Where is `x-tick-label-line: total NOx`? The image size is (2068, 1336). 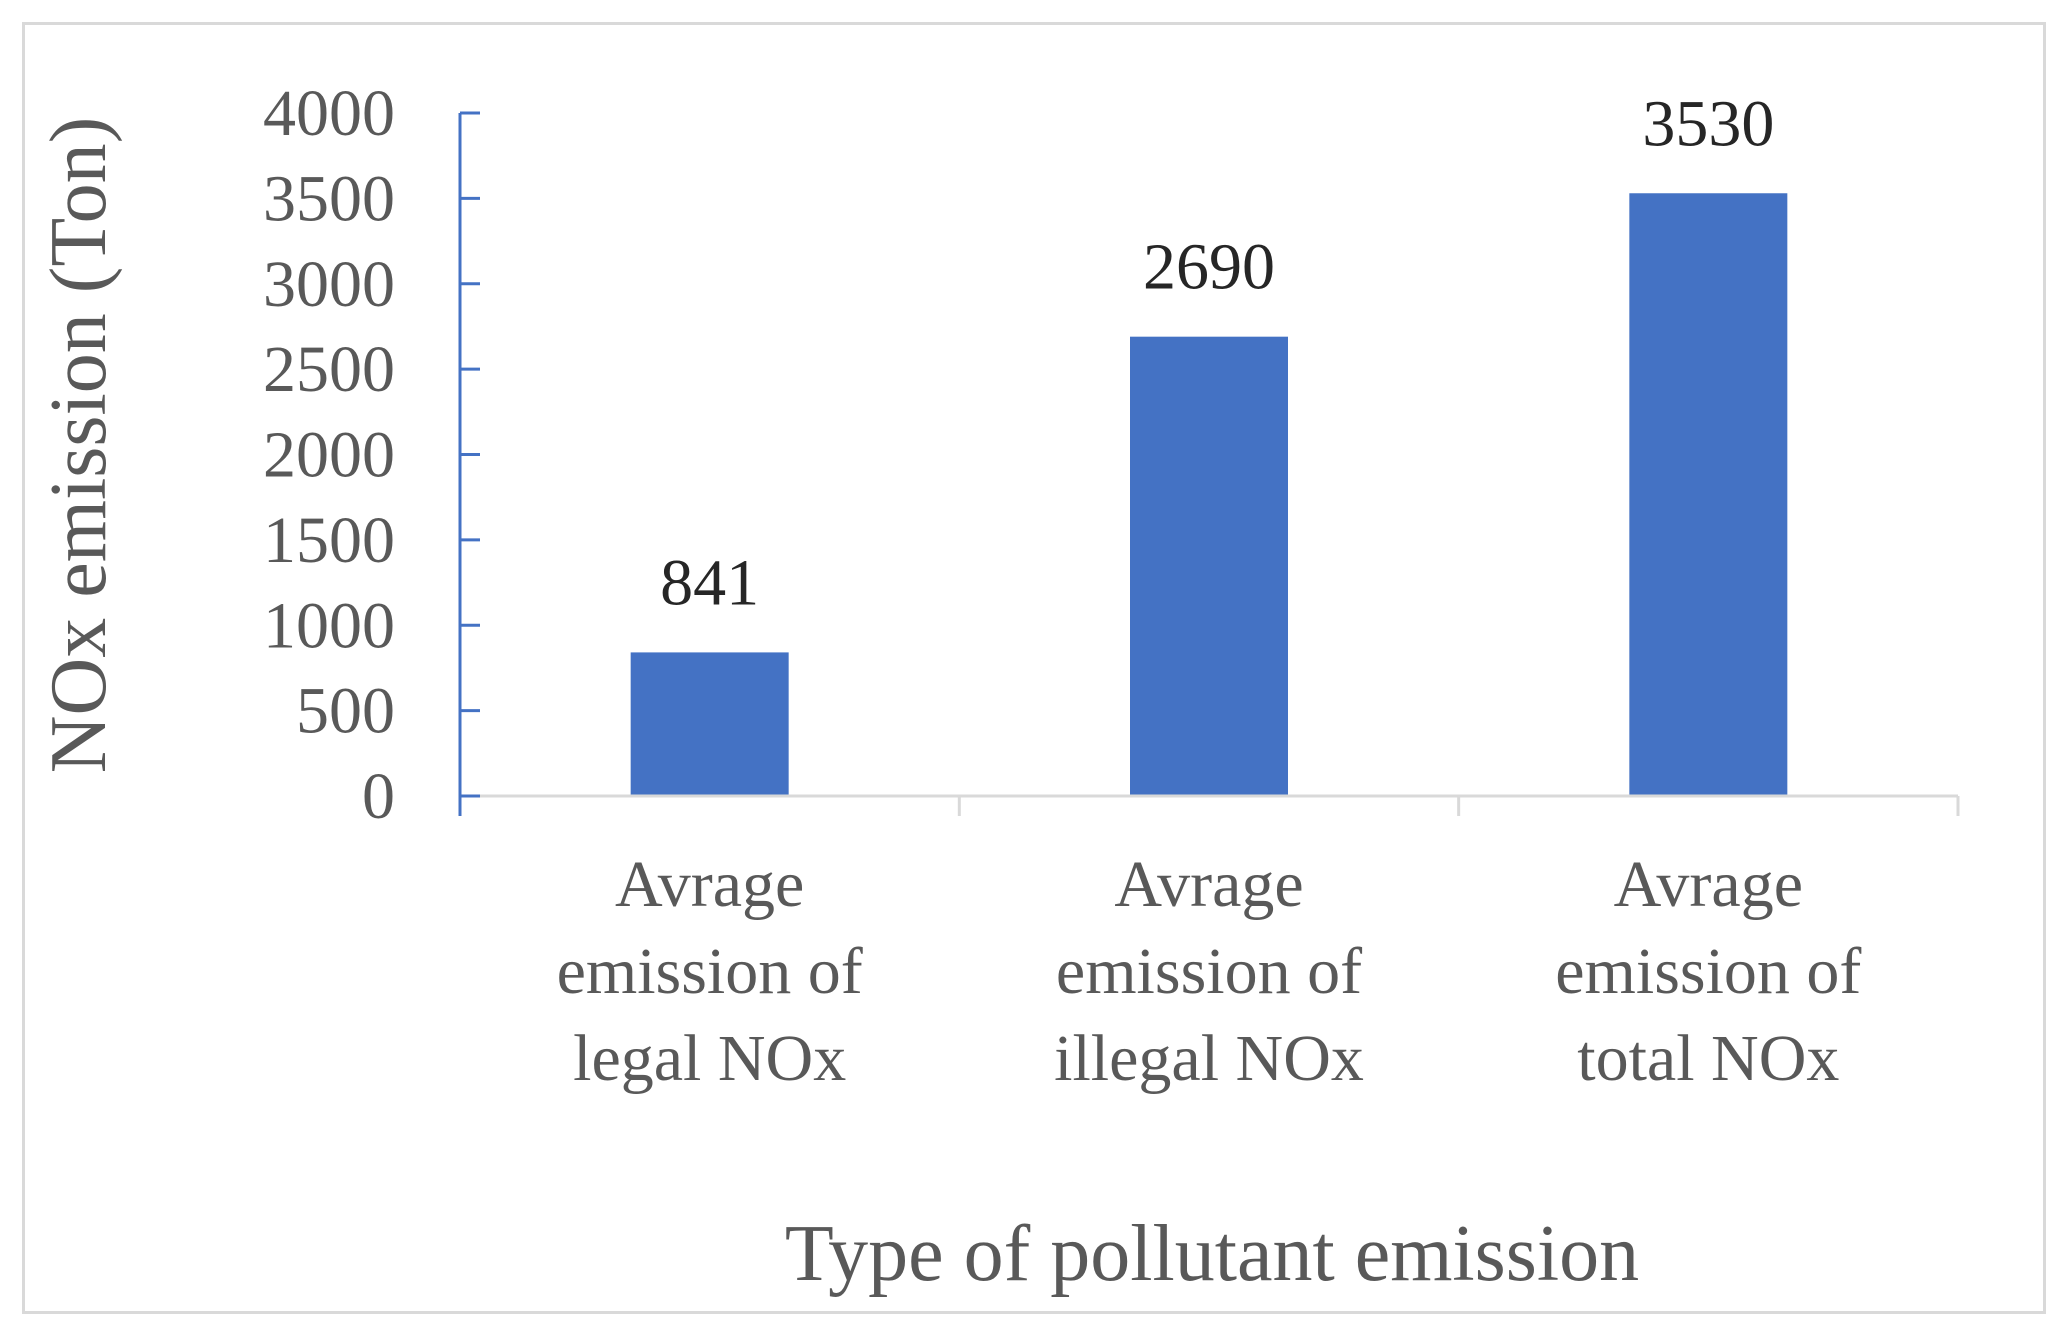 x-tick-label-line: total NOx is located at coordinates (1708, 1058).